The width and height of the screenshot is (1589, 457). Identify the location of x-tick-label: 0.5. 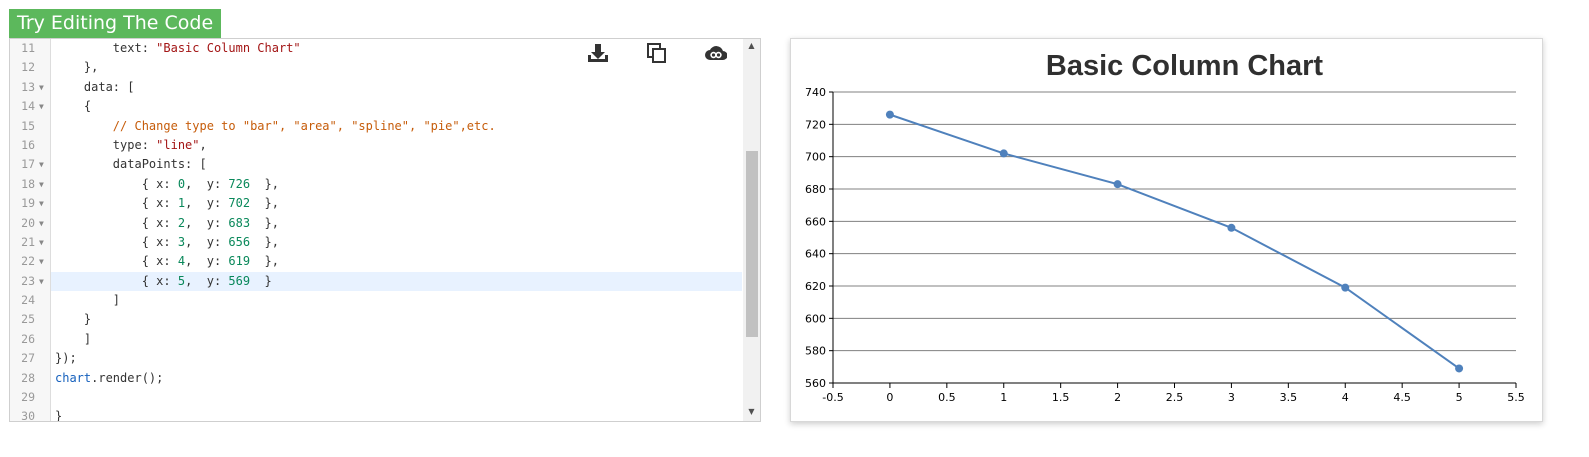
(947, 397).